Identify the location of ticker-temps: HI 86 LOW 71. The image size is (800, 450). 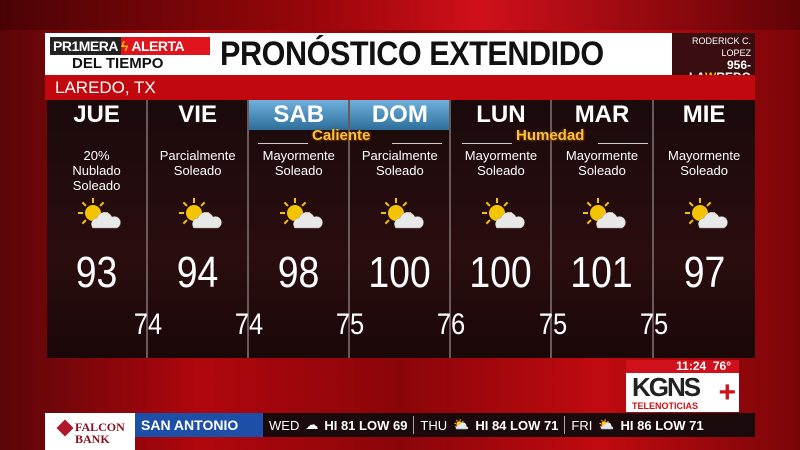
(662, 425).